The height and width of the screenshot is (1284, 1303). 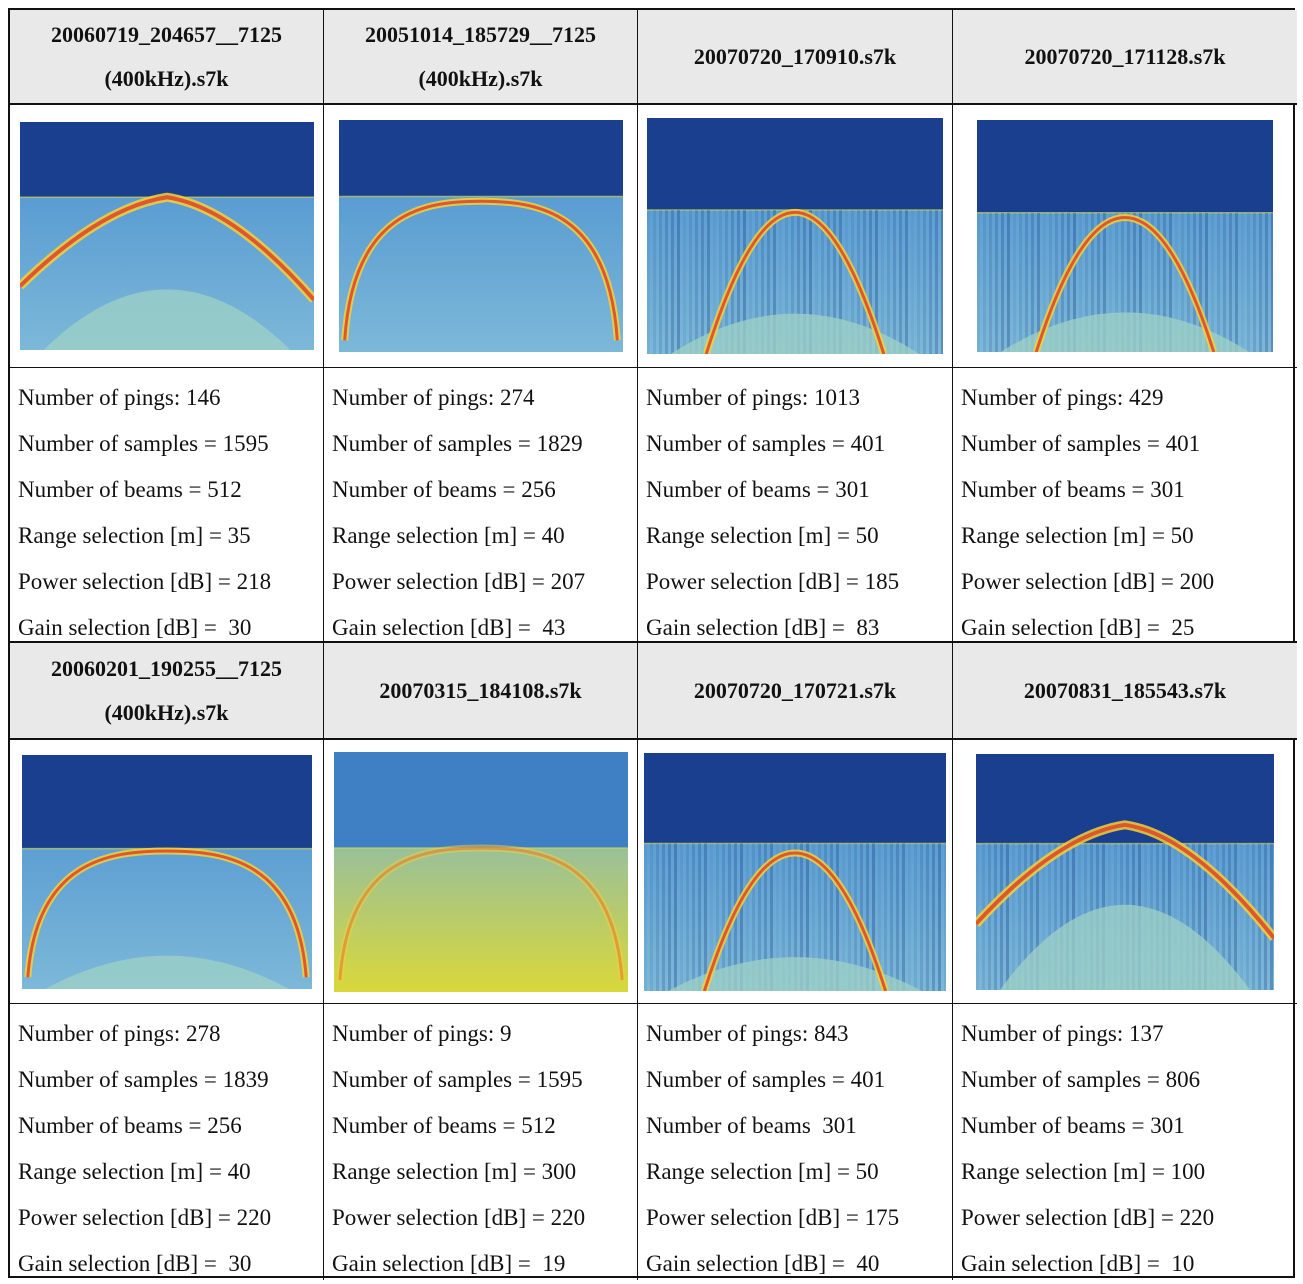 I want to click on file-title: 20051014_185729__7125 (400kHz).s7k, so click(x=480, y=56).